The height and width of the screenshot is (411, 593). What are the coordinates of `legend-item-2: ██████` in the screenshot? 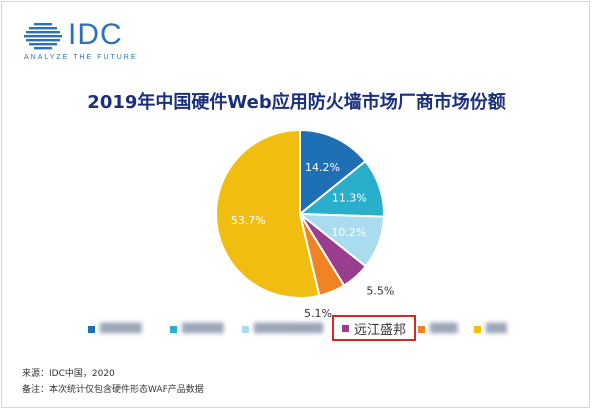 It's located at (197, 329).